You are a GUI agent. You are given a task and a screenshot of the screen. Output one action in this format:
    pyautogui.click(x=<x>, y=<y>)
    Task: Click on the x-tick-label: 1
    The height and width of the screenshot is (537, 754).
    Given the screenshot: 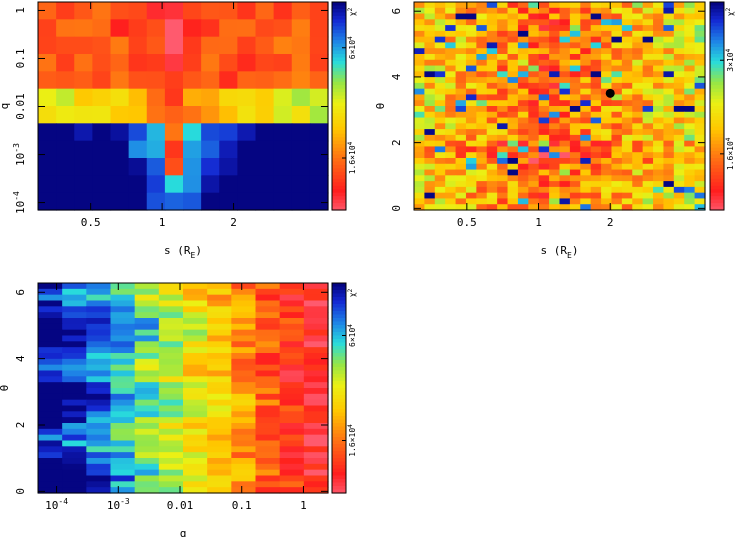 What is the action you would take?
    pyautogui.click(x=162, y=222)
    